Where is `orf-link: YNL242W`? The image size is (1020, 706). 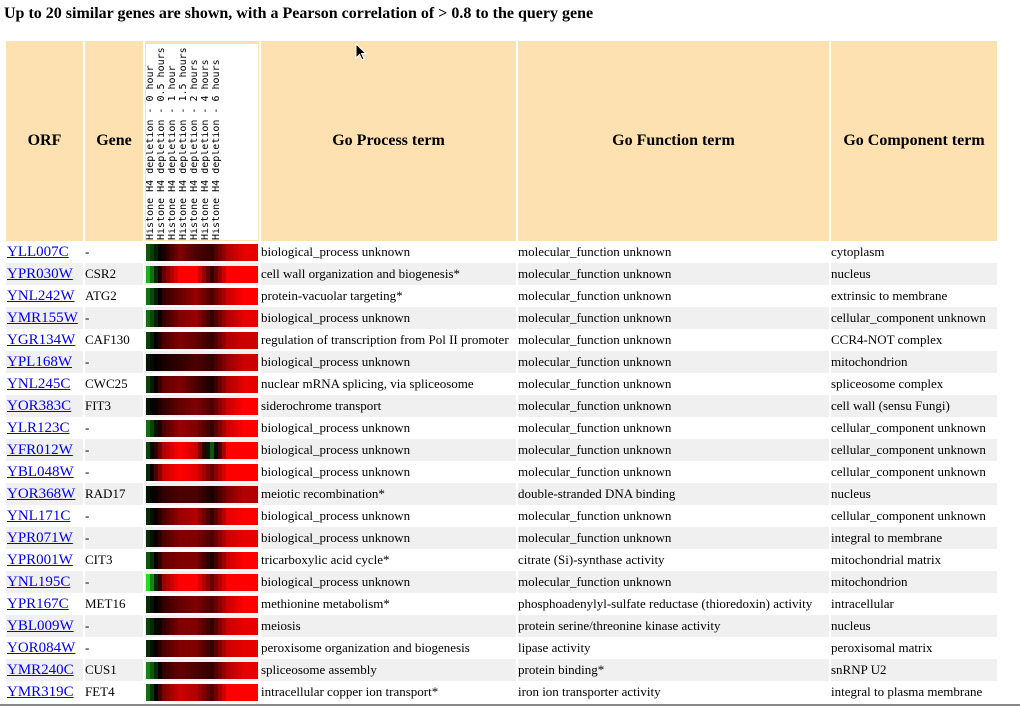 orf-link: YNL242W is located at coordinates (41, 295).